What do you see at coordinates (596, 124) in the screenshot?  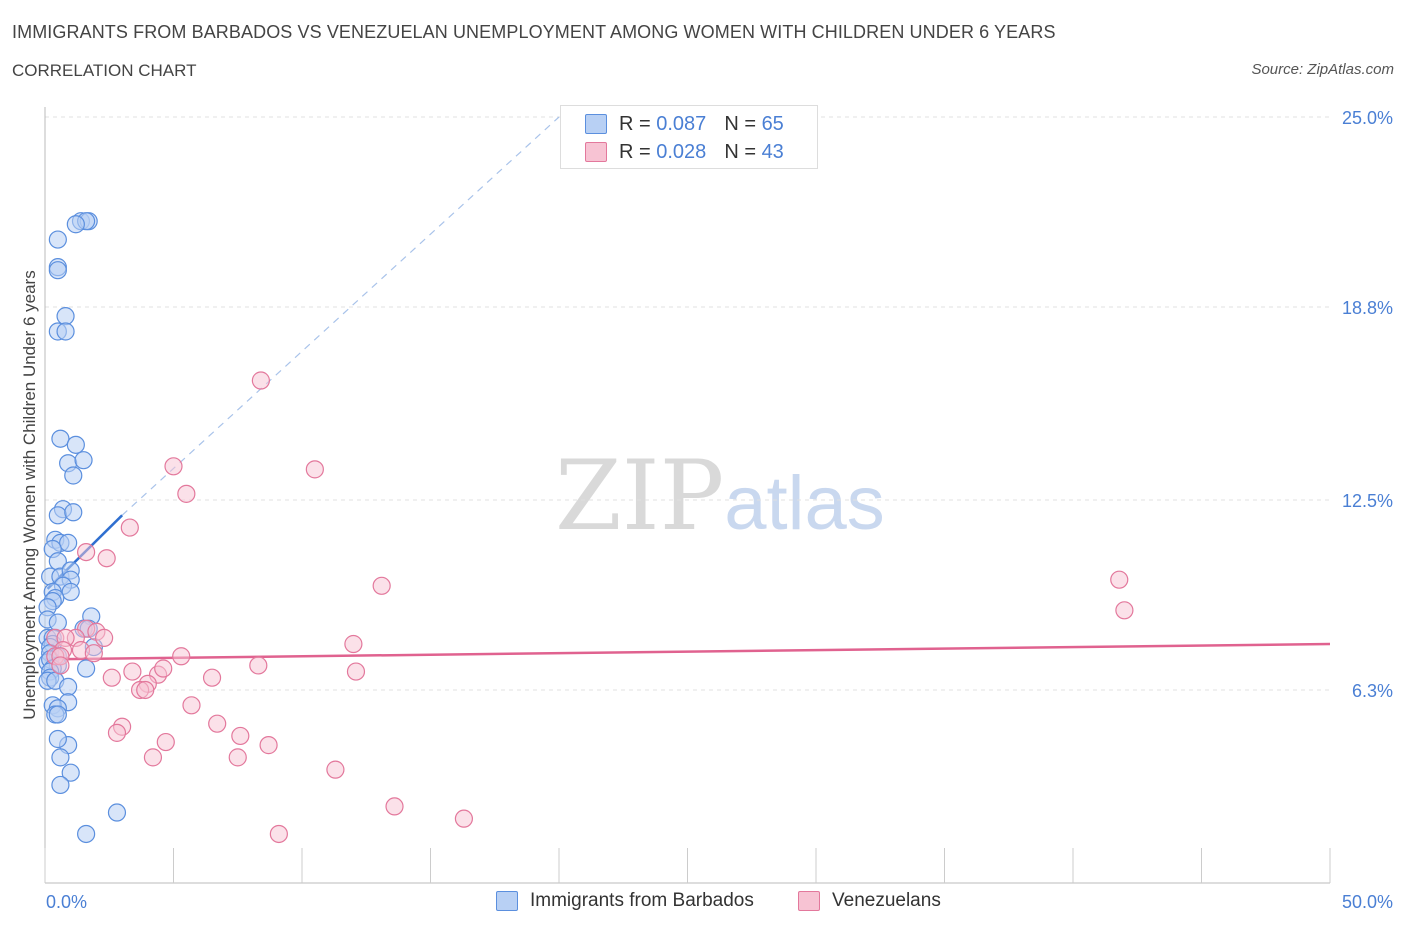 I see `legend-swatch-barbados` at bounding box center [596, 124].